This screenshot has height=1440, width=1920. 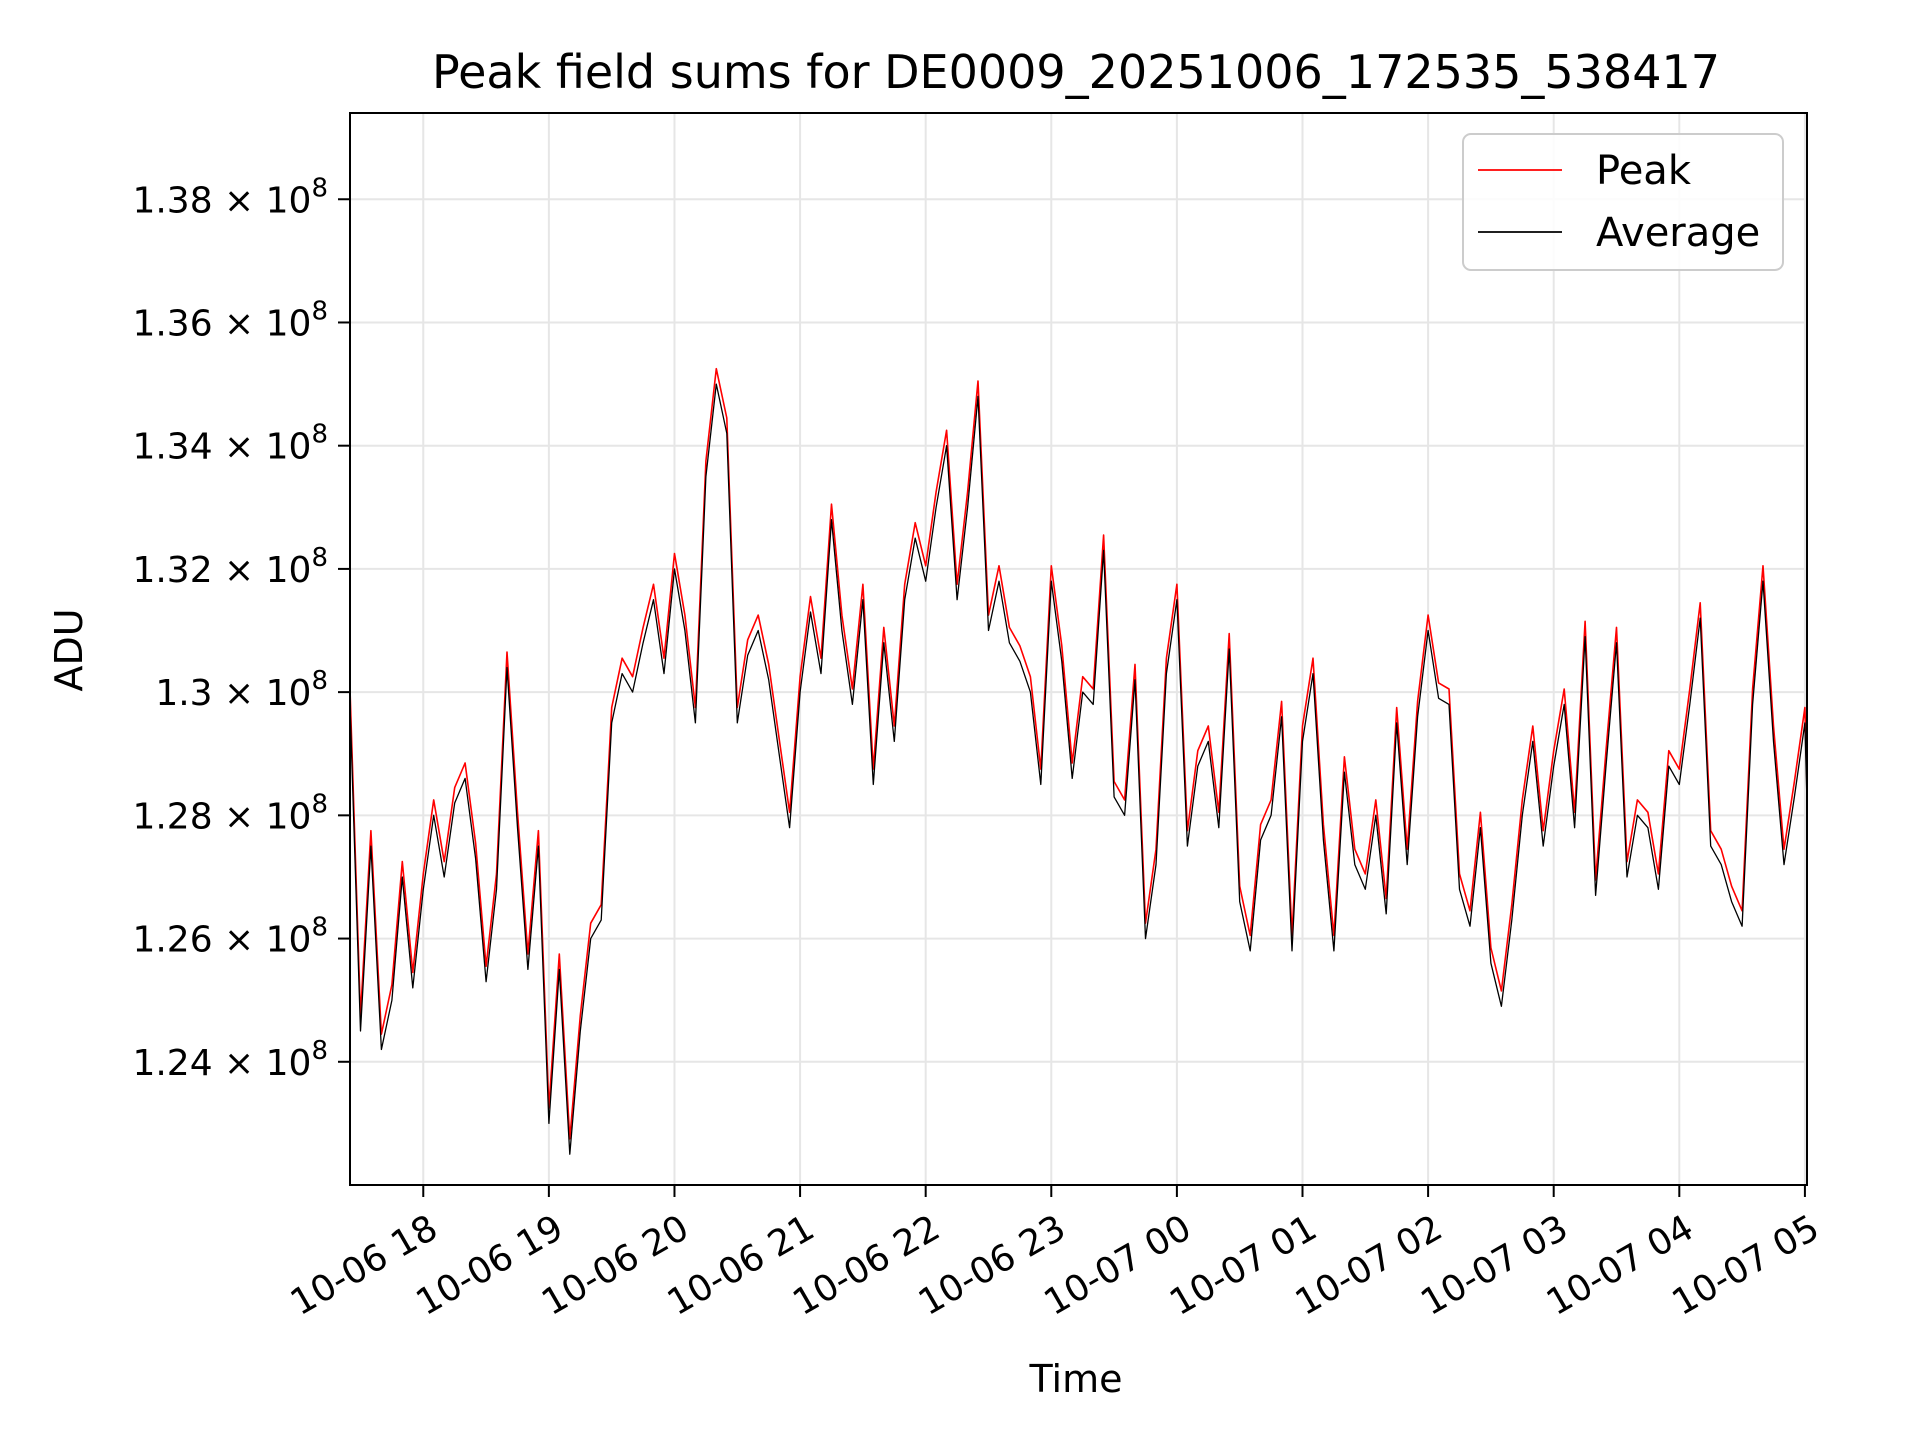 What do you see at coordinates (1076, 1379) in the screenshot?
I see `x-axis-label: Time` at bounding box center [1076, 1379].